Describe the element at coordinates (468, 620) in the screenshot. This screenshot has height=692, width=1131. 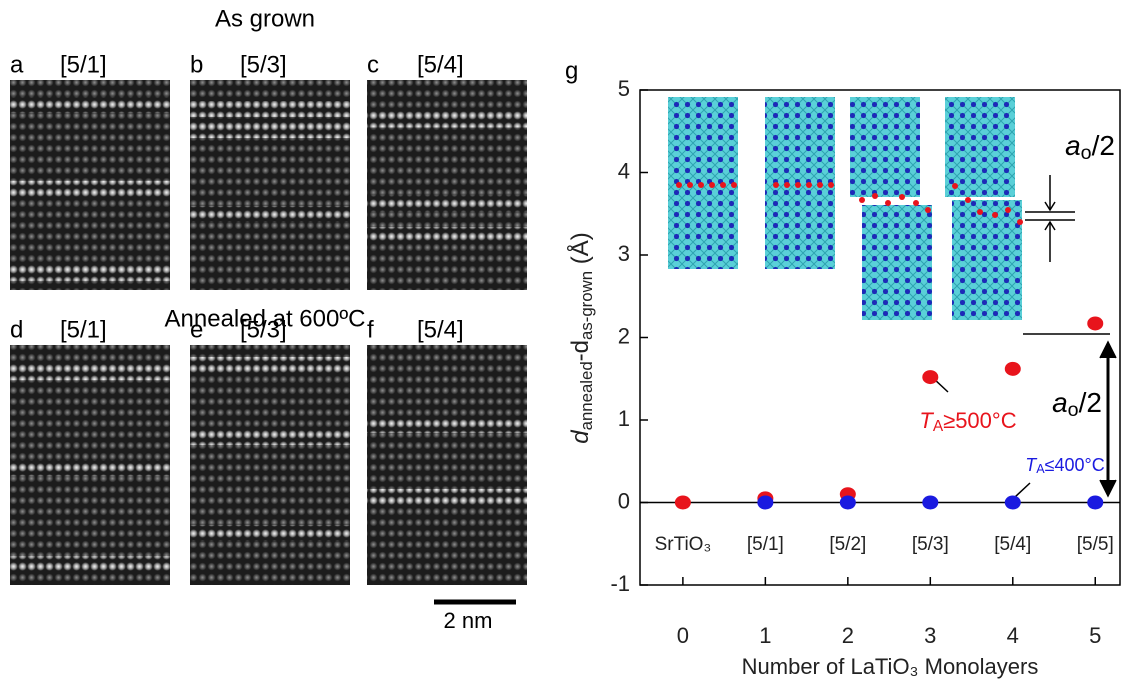
I see `scale-label: 2 nm` at that location.